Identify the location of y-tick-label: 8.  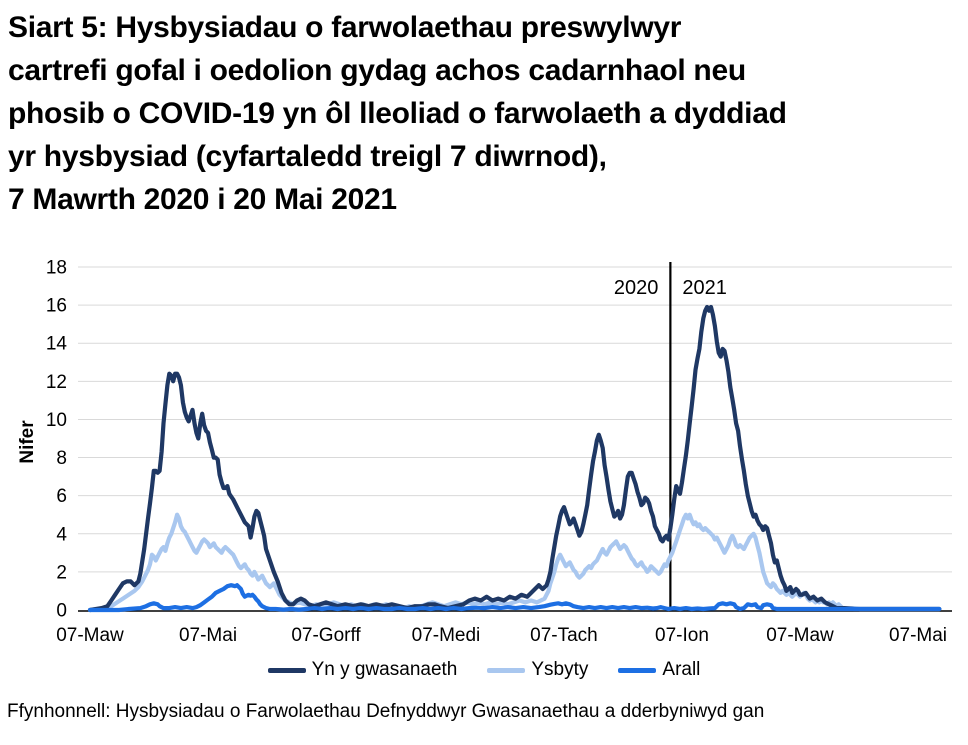
(61, 458).